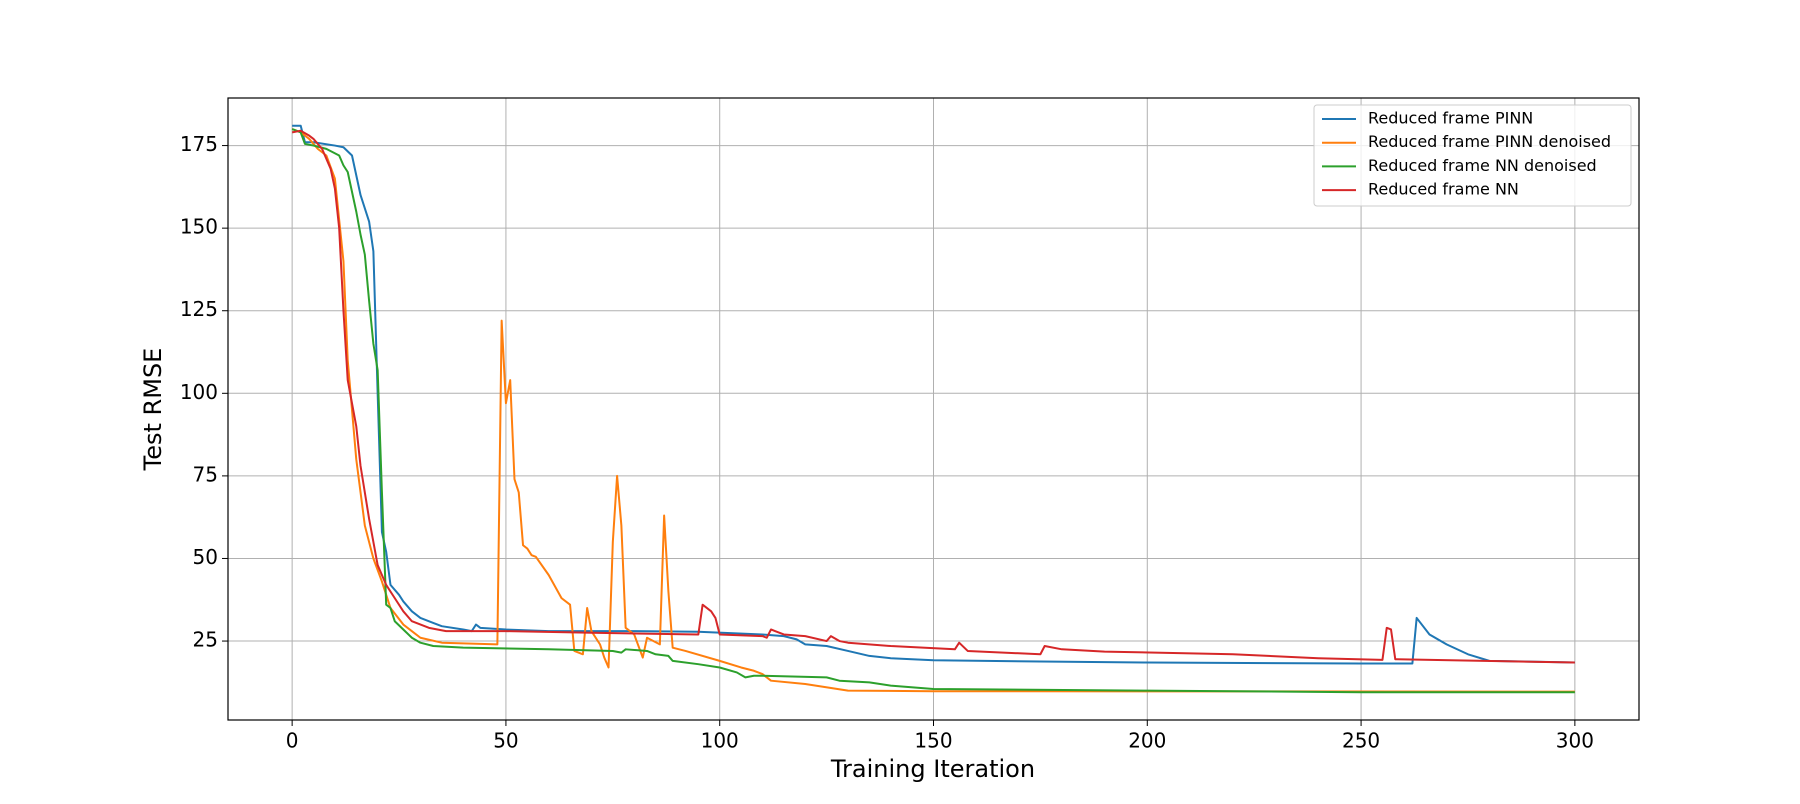 Image resolution: width=1800 pixels, height=804 pixels. Describe the element at coordinates (205, 640) in the screenshot. I see `y-tick-label: 25` at that location.